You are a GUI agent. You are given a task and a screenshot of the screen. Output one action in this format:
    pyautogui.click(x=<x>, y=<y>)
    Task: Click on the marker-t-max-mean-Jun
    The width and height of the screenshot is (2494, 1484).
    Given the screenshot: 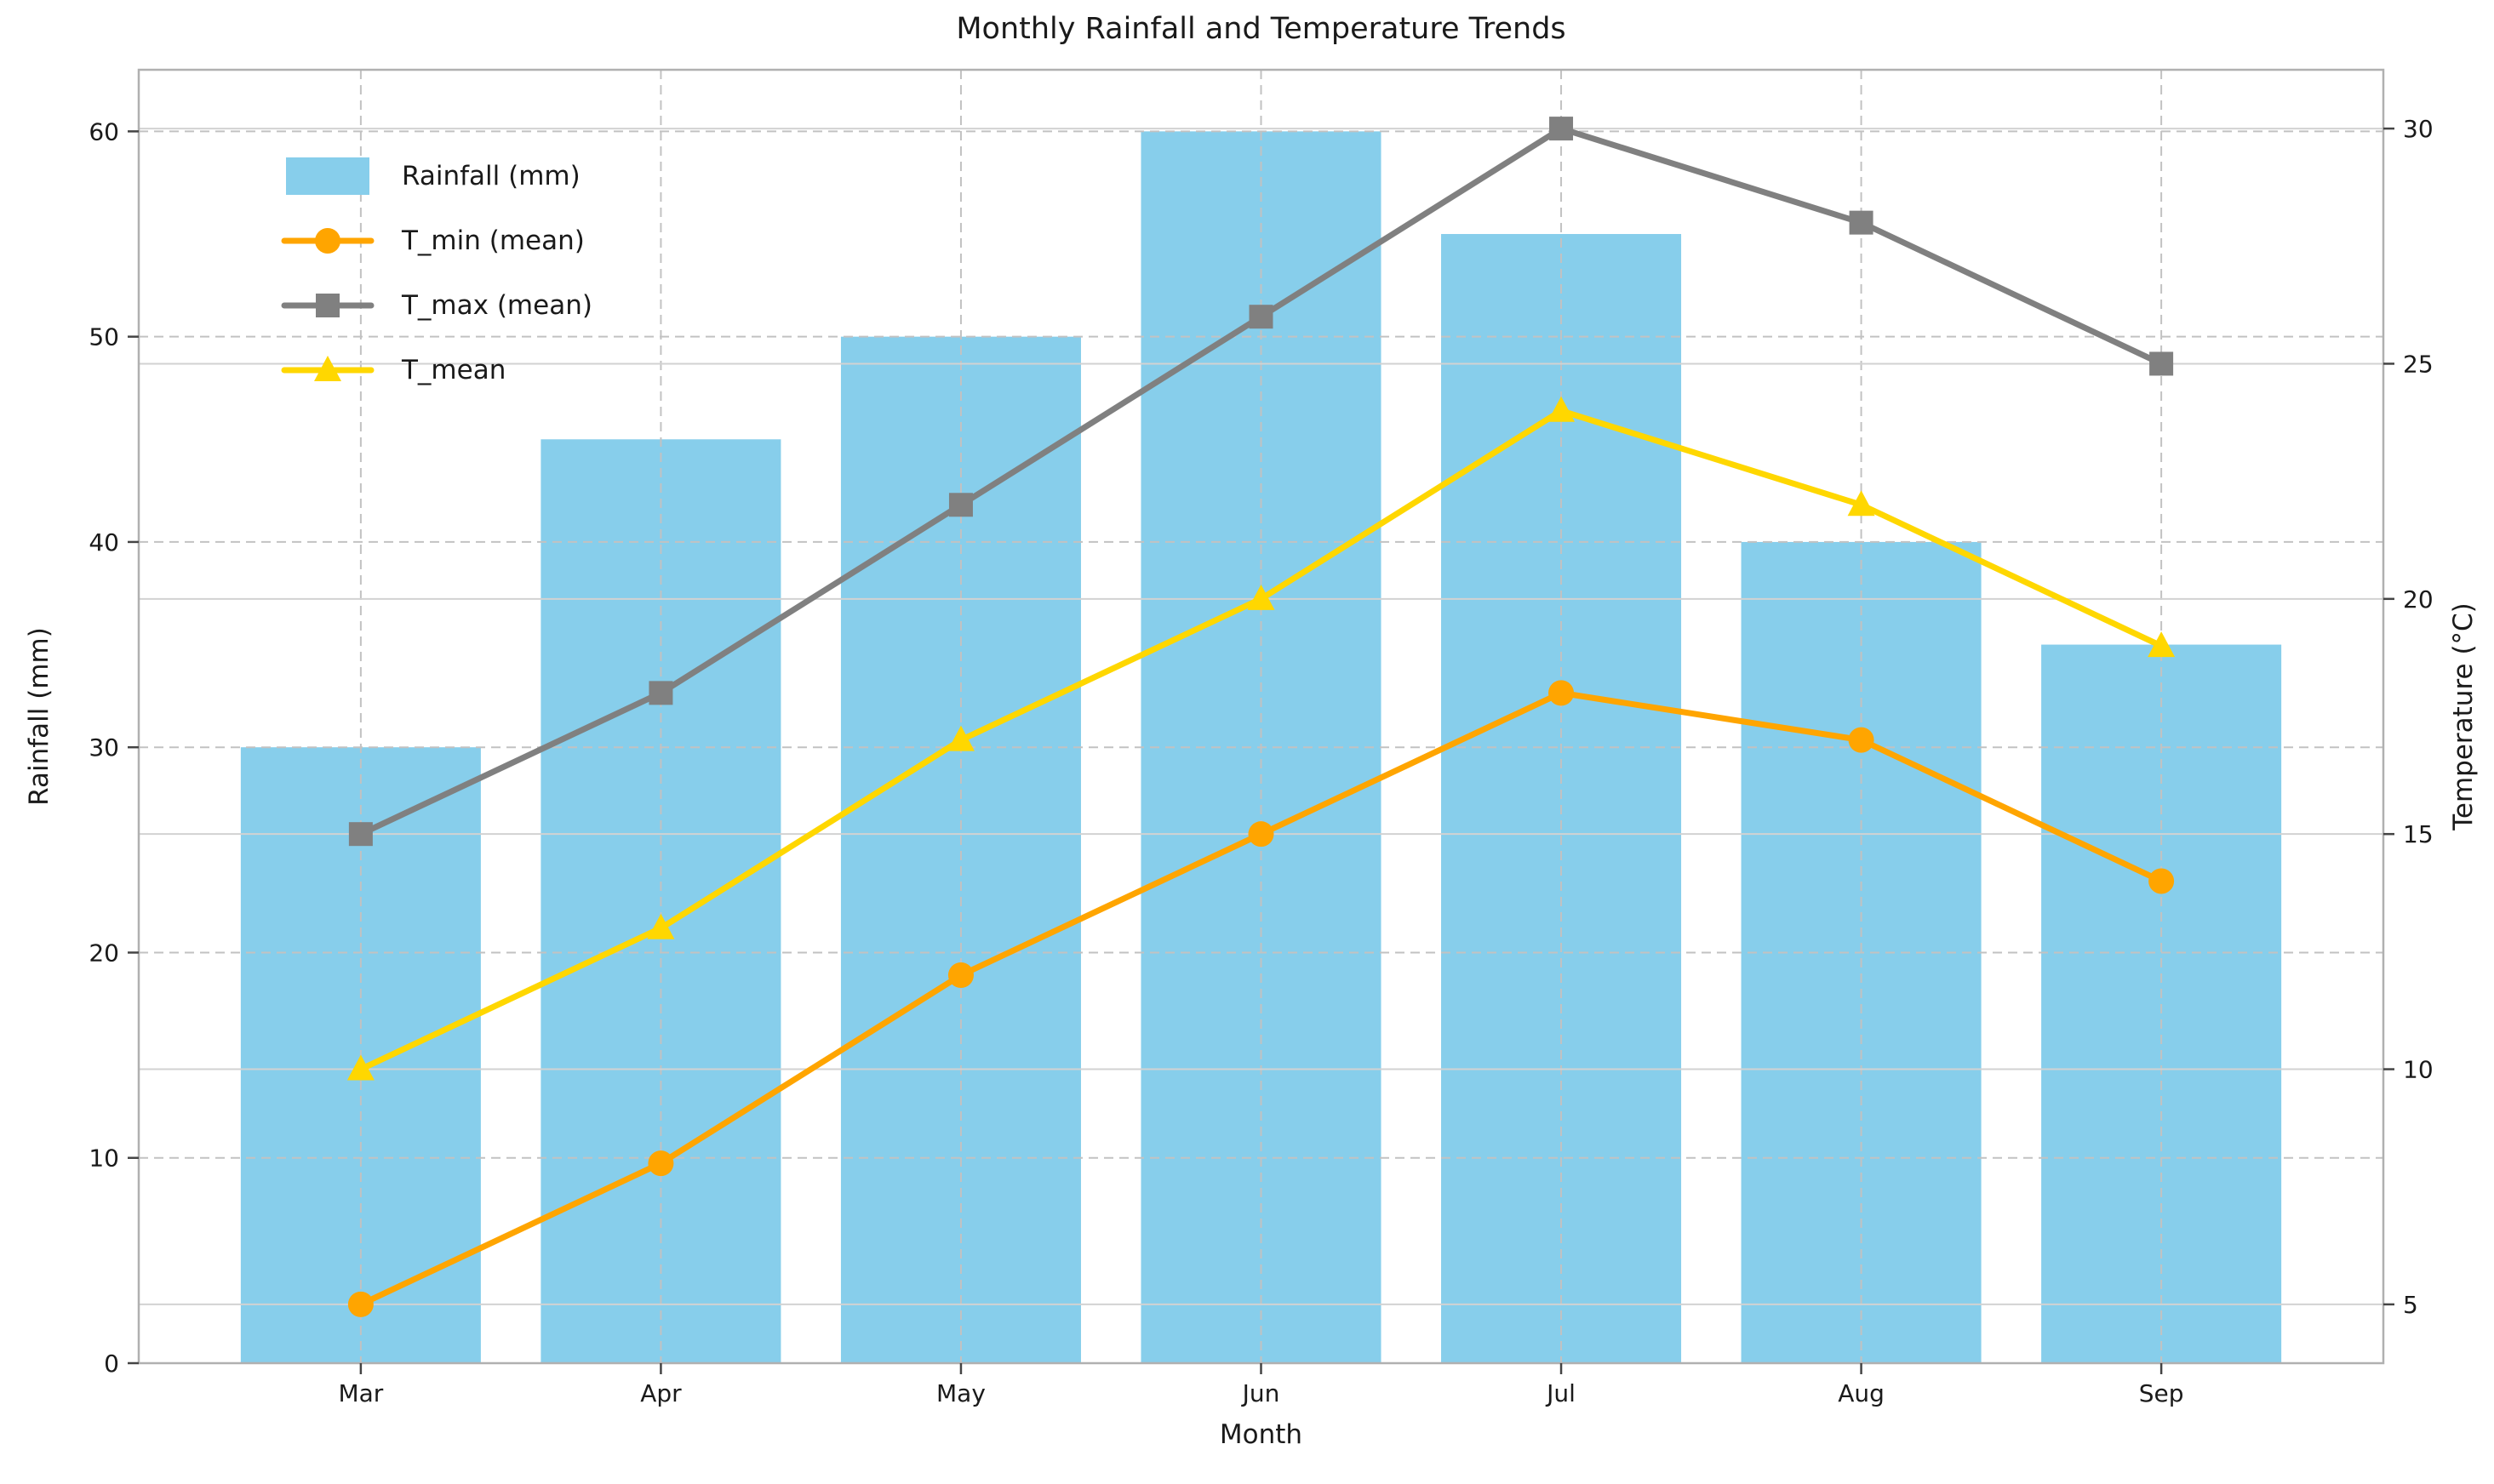 What is the action you would take?
    pyautogui.click(x=1261, y=317)
    